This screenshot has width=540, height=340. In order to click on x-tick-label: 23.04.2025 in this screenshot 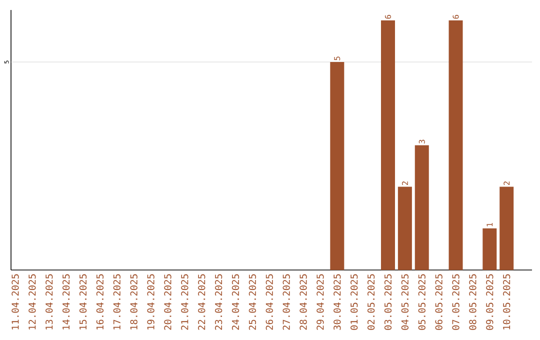, I will do `click(218, 302)`.